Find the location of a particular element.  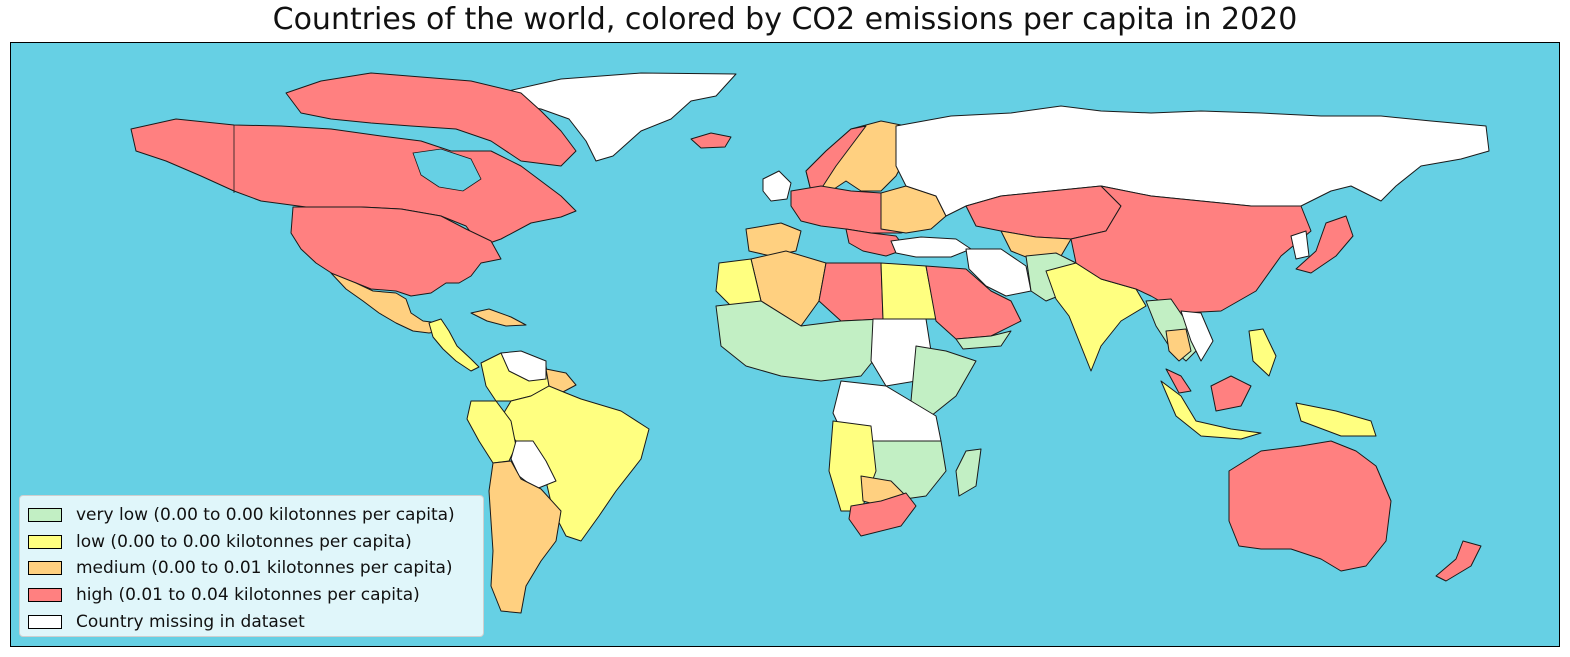

country-canada-islands is located at coordinates (431, 119).